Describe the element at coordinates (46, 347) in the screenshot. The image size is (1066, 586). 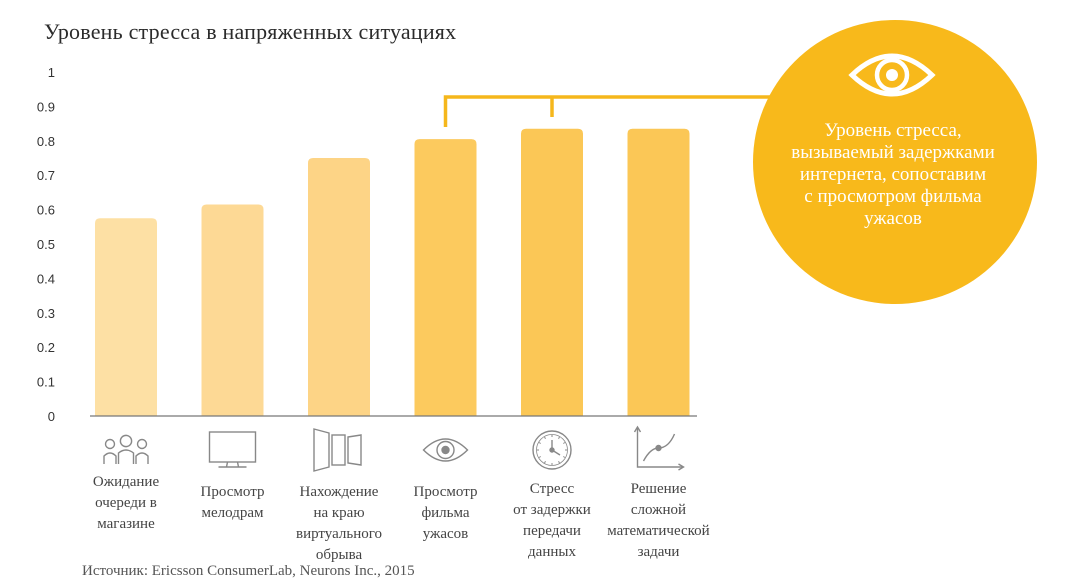
I see `y-tick-label: 0.2` at that location.